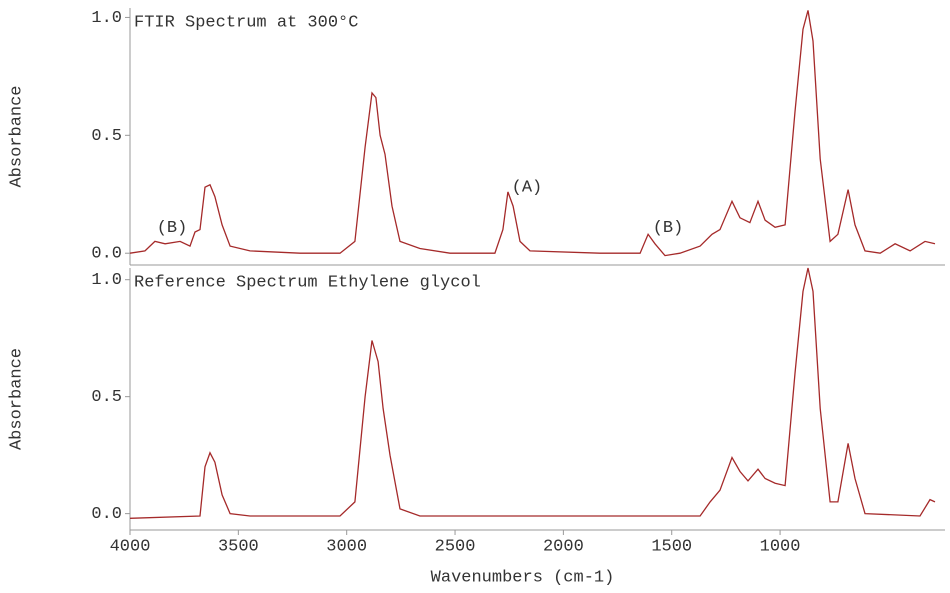 Image resolution: width=950 pixels, height=593 pixels. Describe the element at coordinates (780, 546) in the screenshot. I see `x-tick-label: 1000` at that location.